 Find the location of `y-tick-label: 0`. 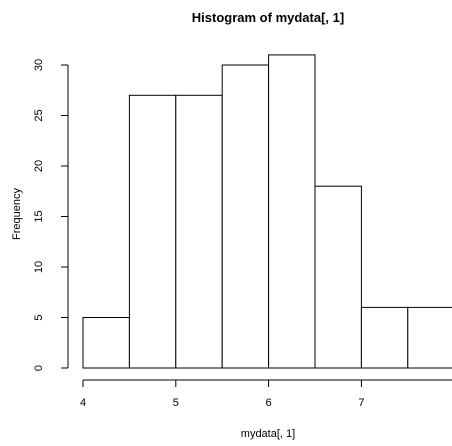

y-tick-label: 0 is located at coordinates (39, 368).